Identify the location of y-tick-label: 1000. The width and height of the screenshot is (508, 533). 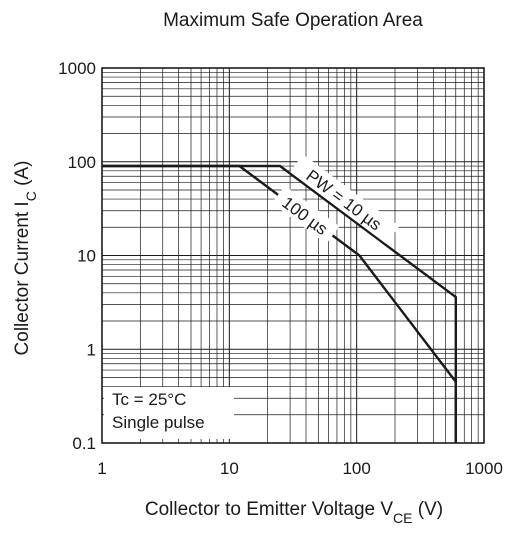
(77, 68).